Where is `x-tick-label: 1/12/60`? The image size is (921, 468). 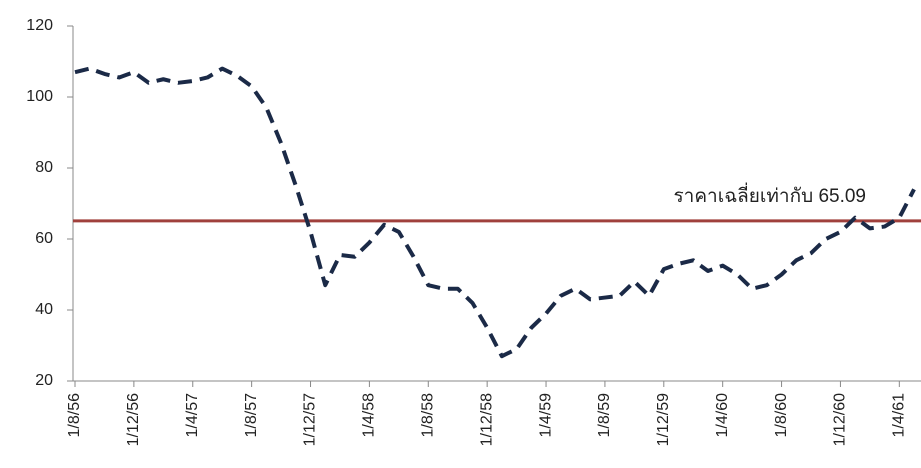
x-tick-label: 1/12/60 is located at coordinates (840, 419).